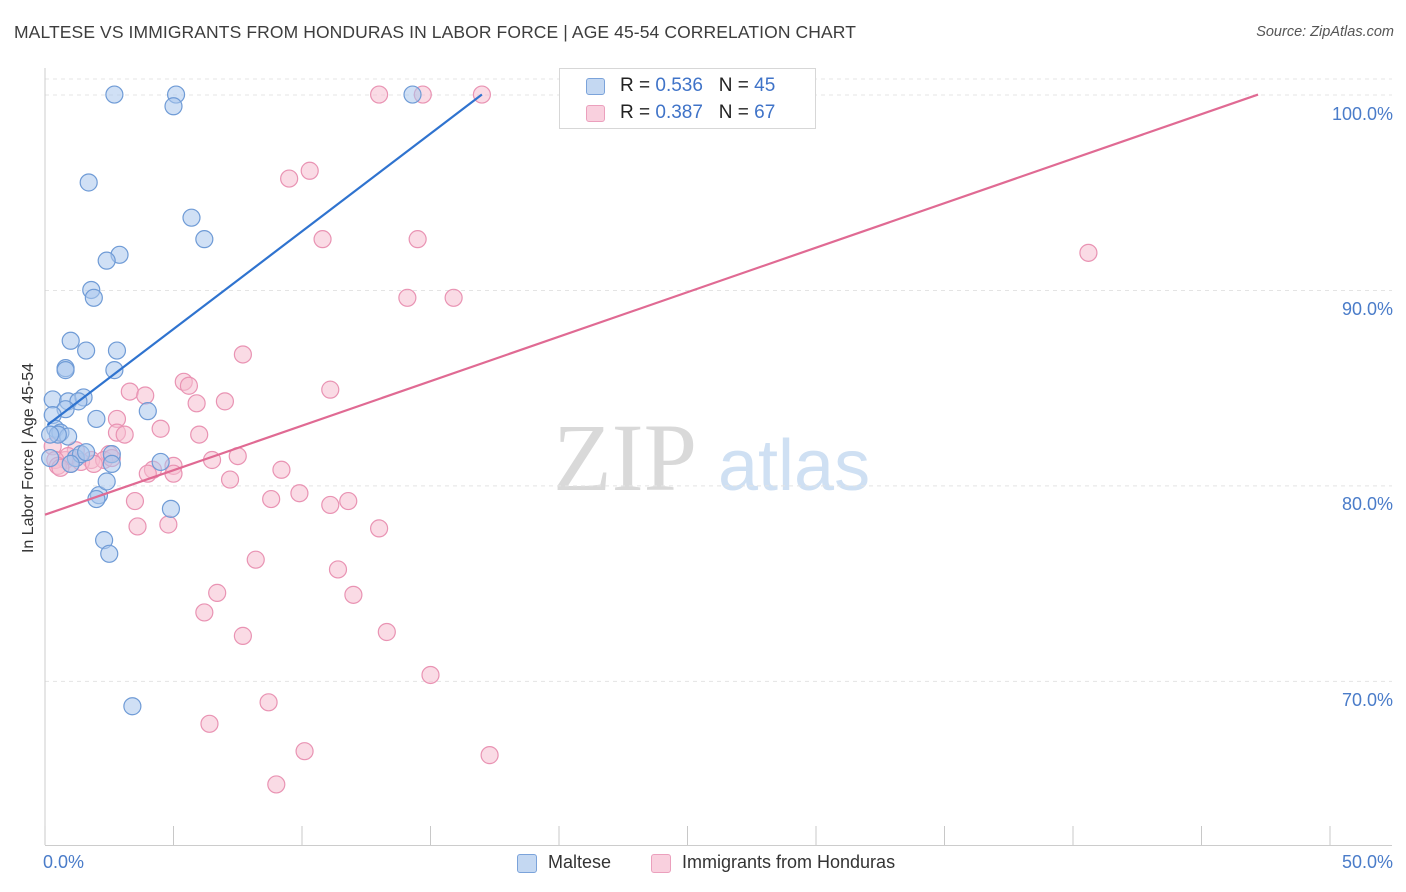 Image resolution: width=1406 pixels, height=892 pixels. Describe the element at coordinates (64, 862) in the screenshot. I see `x-tick-label-min: 0.0%` at that location.